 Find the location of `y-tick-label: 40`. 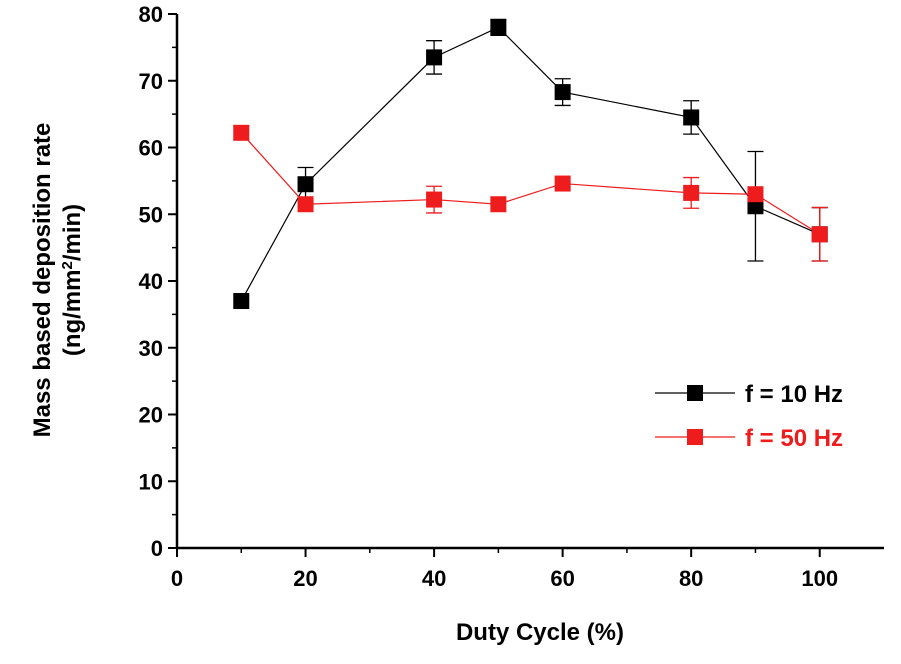

y-tick-label: 40 is located at coordinates (151, 281).